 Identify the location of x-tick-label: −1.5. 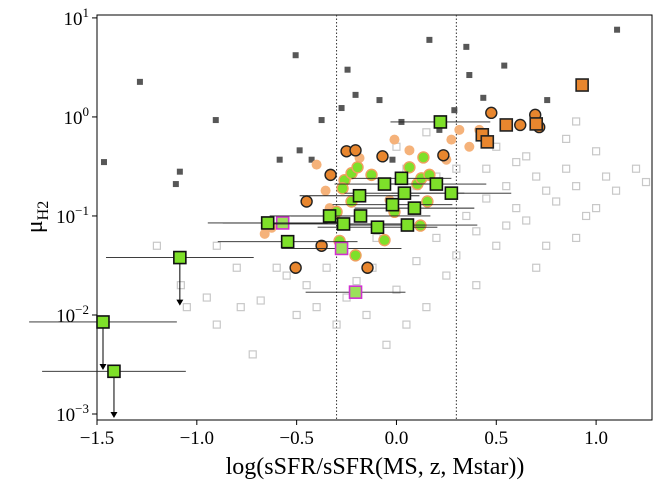
(97, 438).